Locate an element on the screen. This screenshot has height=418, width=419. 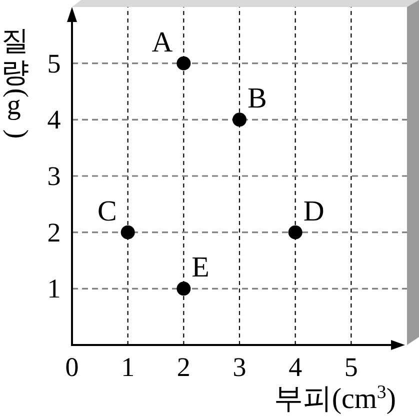
x-tick: 1 is located at coordinates (128, 367).